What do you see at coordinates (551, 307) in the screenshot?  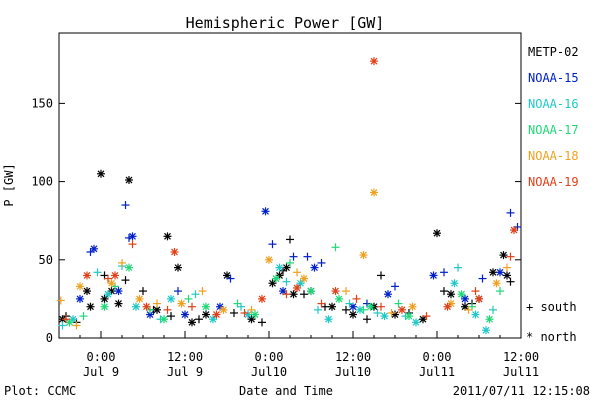 I see `marker-legend-entry: + south` at bounding box center [551, 307].